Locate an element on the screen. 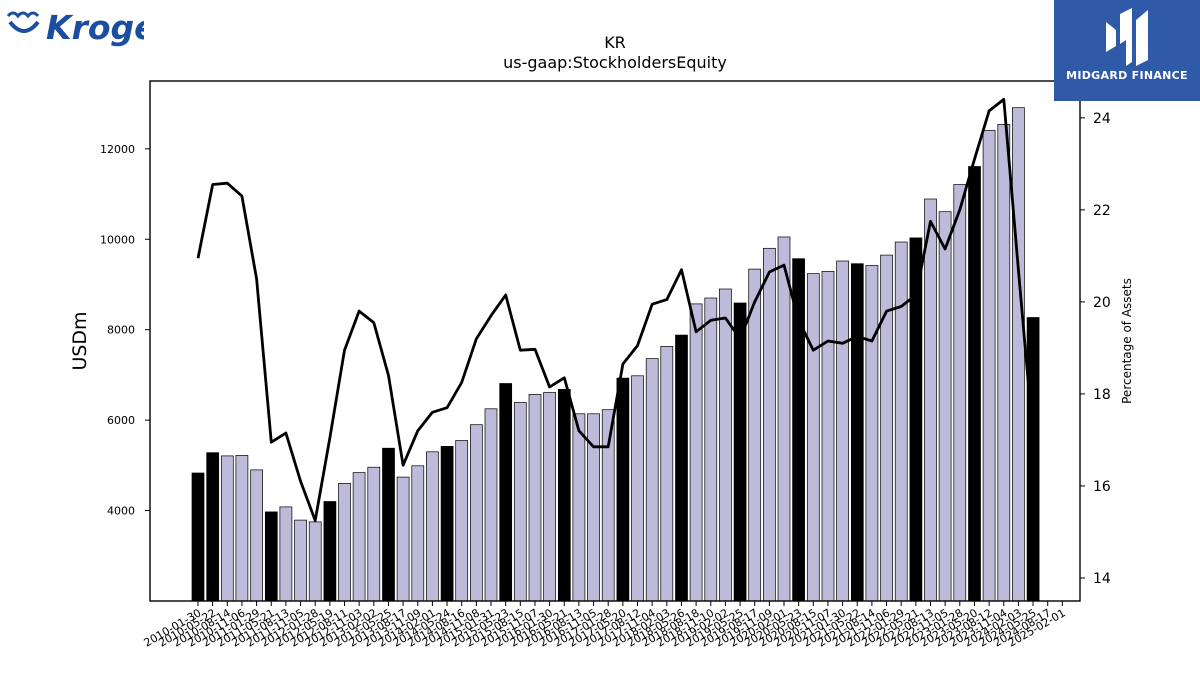 This screenshot has width=1200, height=675. kroger-logo-mark: Kroger is located at coordinates (90, 27).